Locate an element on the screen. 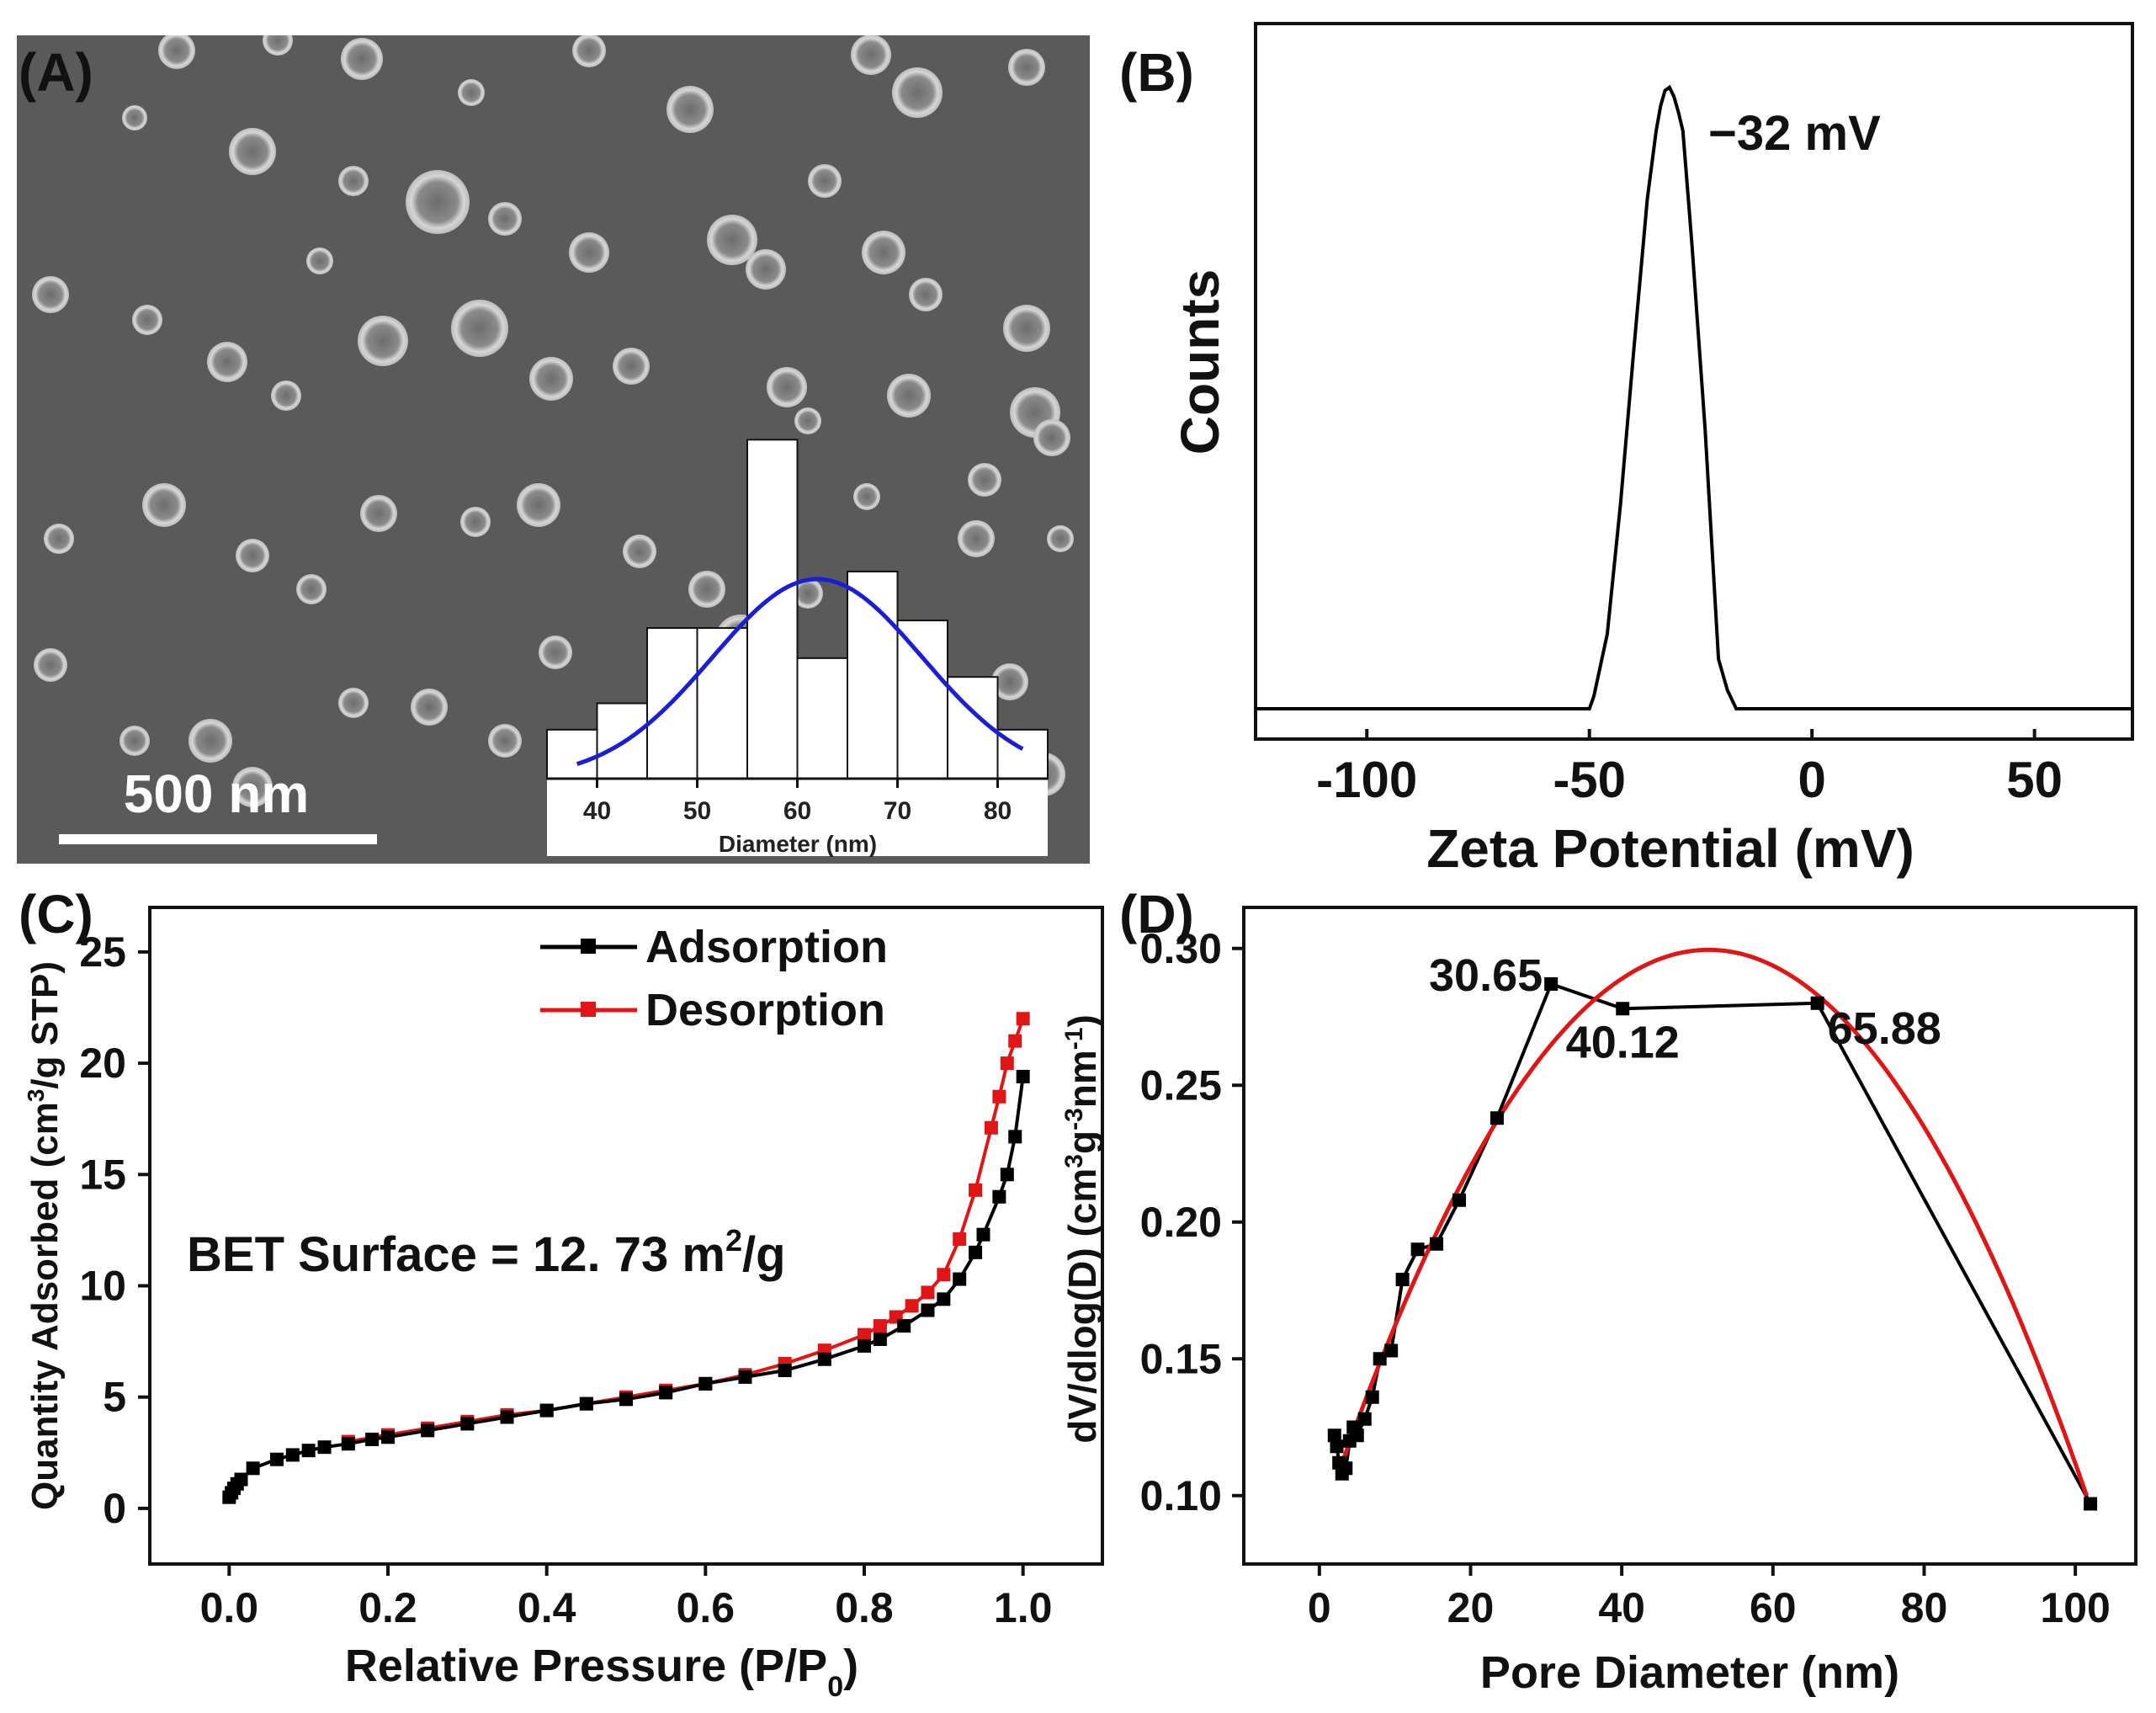 This screenshot has width=2156, height=1713. legend-label-desorption: Desorption is located at coordinates (765, 1010).